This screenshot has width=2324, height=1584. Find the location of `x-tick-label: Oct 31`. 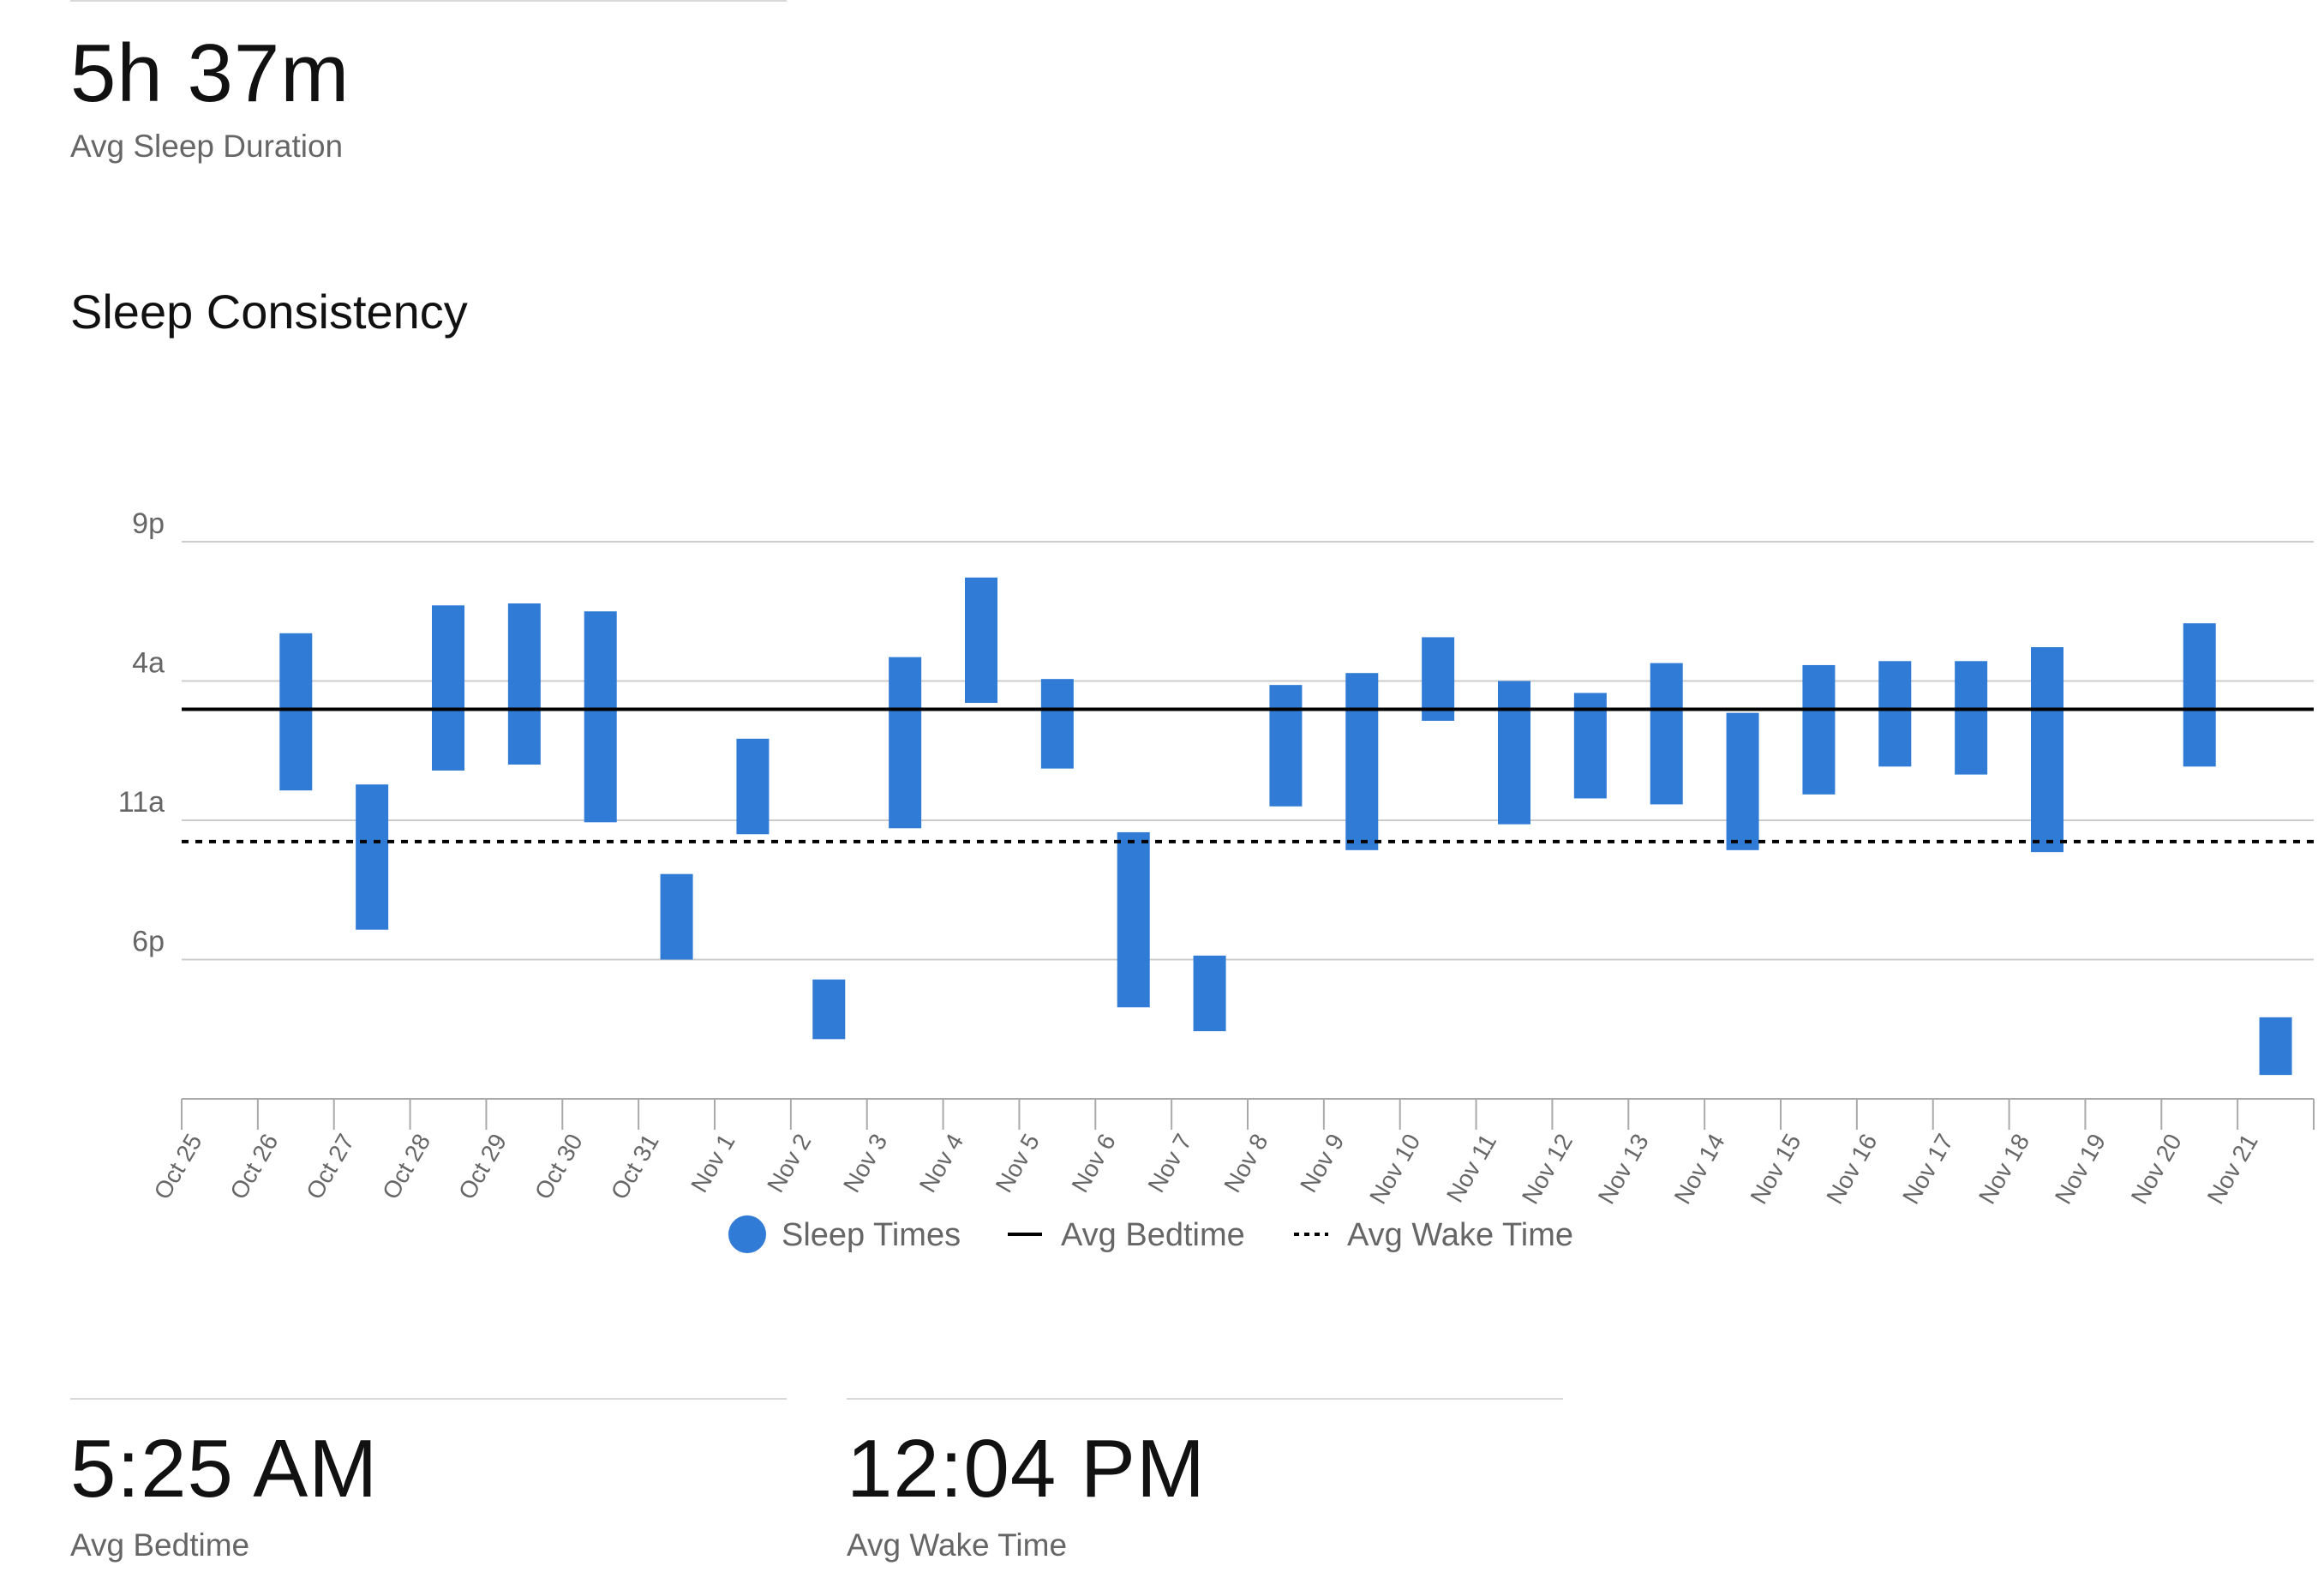

x-tick-label: Oct 31 is located at coordinates (635, 1167).